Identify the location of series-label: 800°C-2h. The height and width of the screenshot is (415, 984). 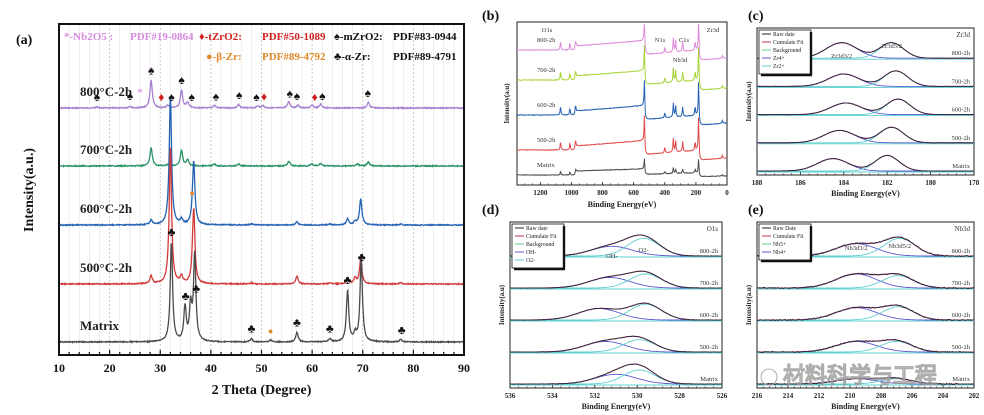
(106, 91).